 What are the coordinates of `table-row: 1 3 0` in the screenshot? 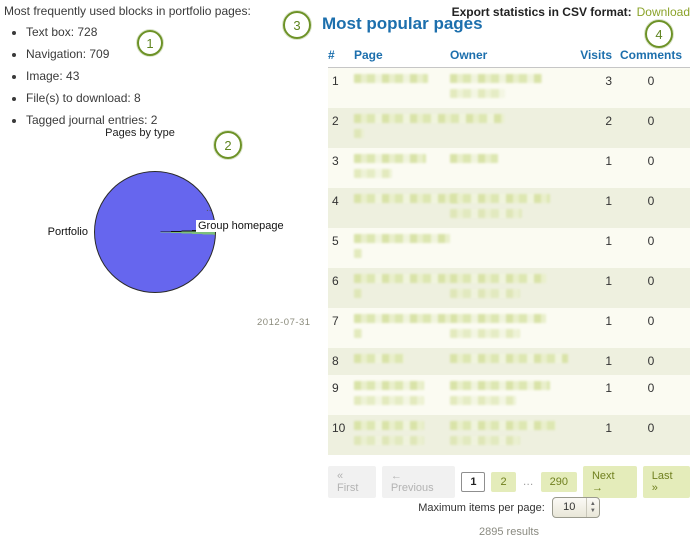 It's located at (509, 88).